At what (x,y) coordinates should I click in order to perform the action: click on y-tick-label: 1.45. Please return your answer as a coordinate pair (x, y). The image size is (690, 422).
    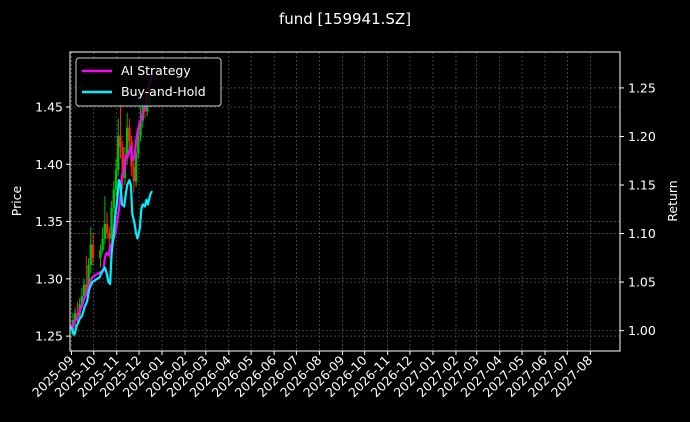
    Looking at the image, I should click on (49, 106).